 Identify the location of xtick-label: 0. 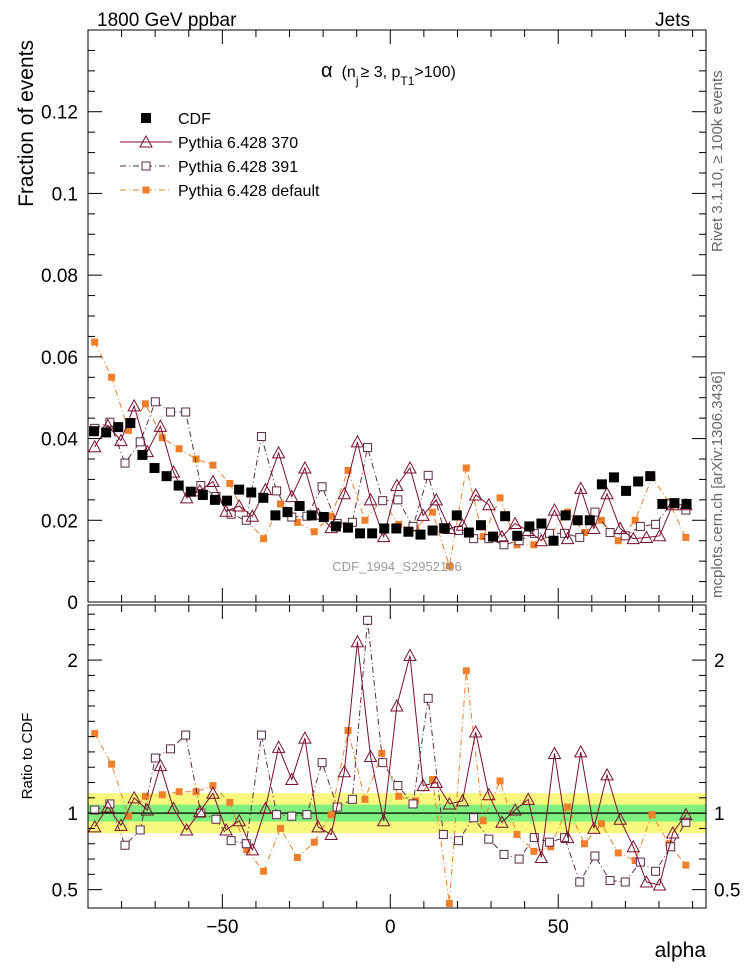
(390, 927).